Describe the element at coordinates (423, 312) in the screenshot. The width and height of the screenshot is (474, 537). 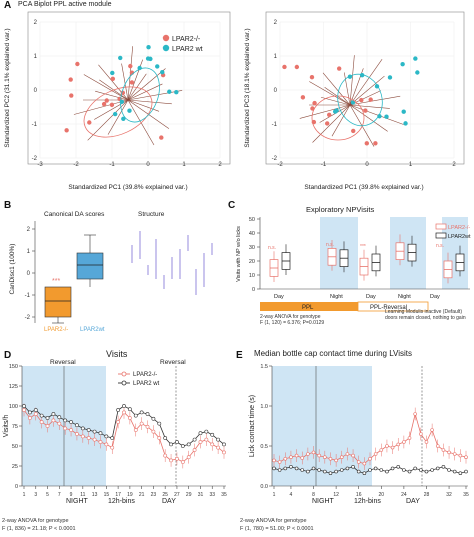
I see `c-note-right-1: Learning Modulis inactive (Default)` at that location.